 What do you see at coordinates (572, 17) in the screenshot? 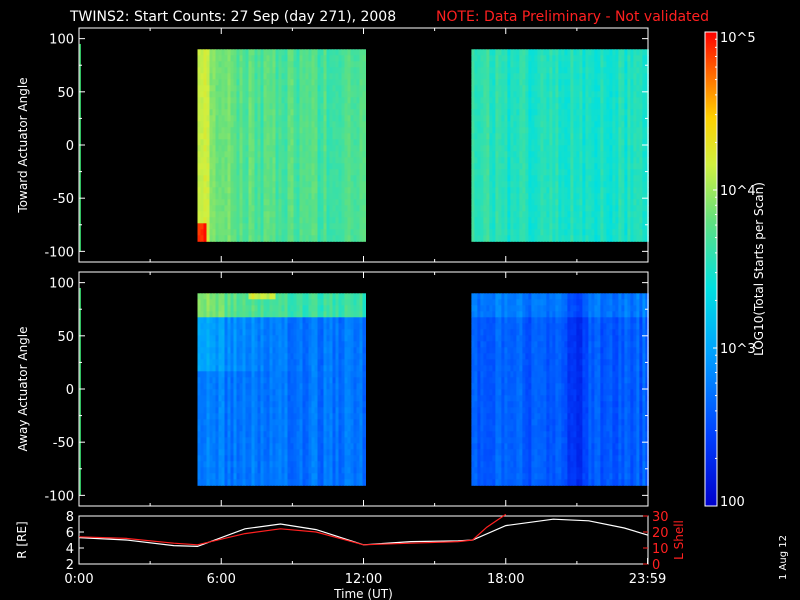
I see `preliminary-note: NOTE: Data Preliminary - Not validated` at bounding box center [572, 17].